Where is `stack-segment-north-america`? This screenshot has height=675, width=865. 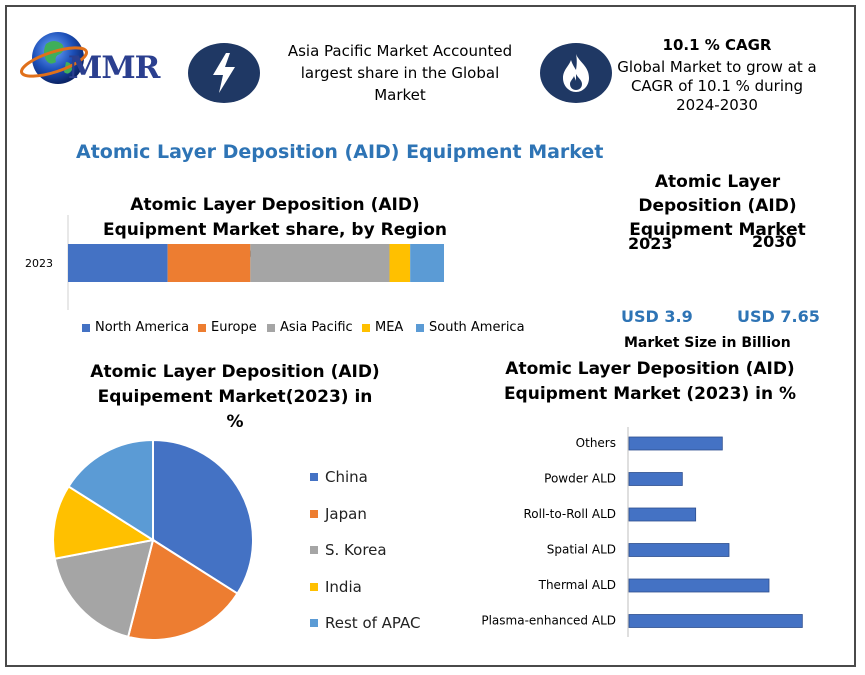
stack-segment-north-america is located at coordinates (118, 263).